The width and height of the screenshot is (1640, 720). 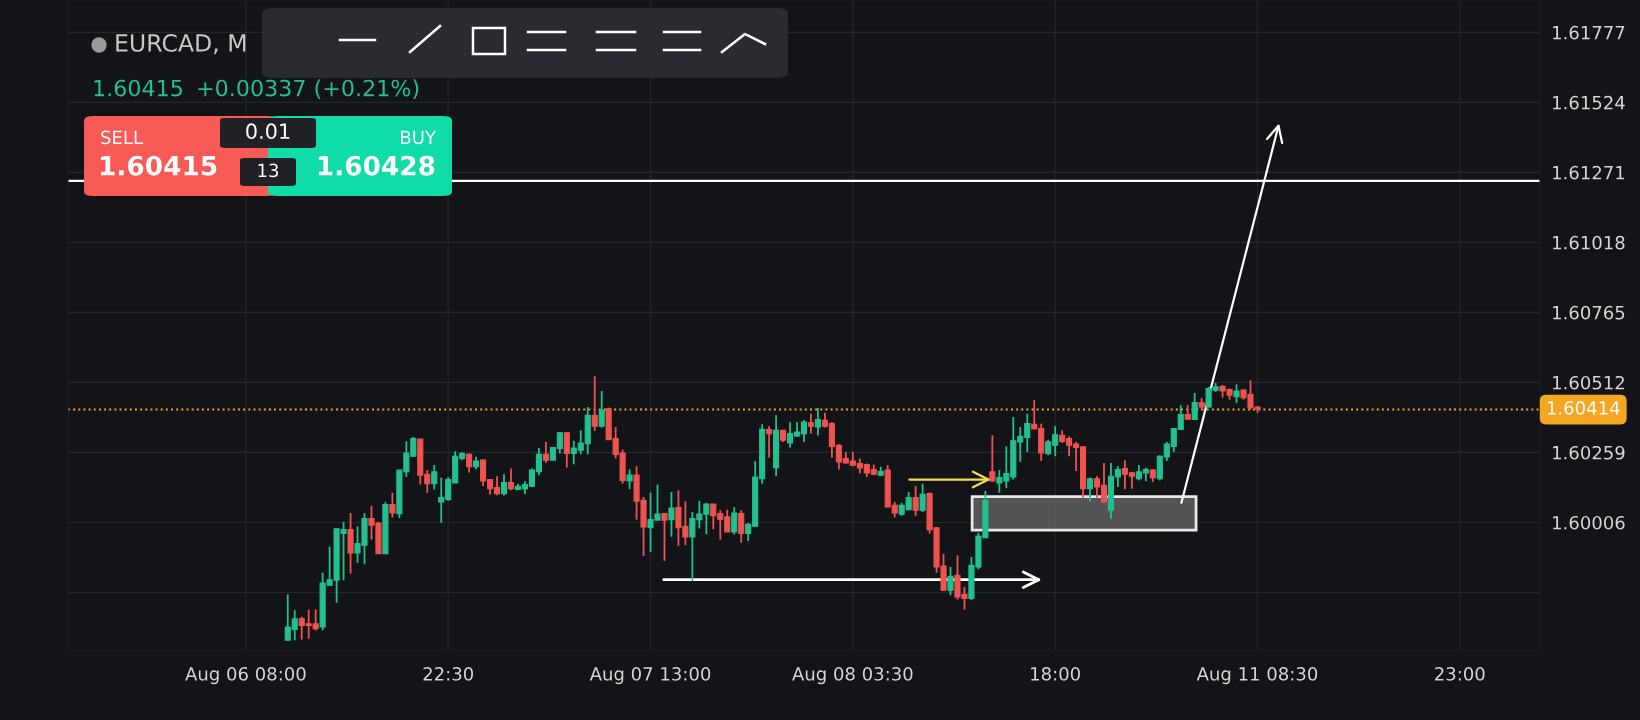 What do you see at coordinates (1589, 102) in the screenshot?
I see `y-tick-label: 1.61524` at bounding box center [1589, 102].